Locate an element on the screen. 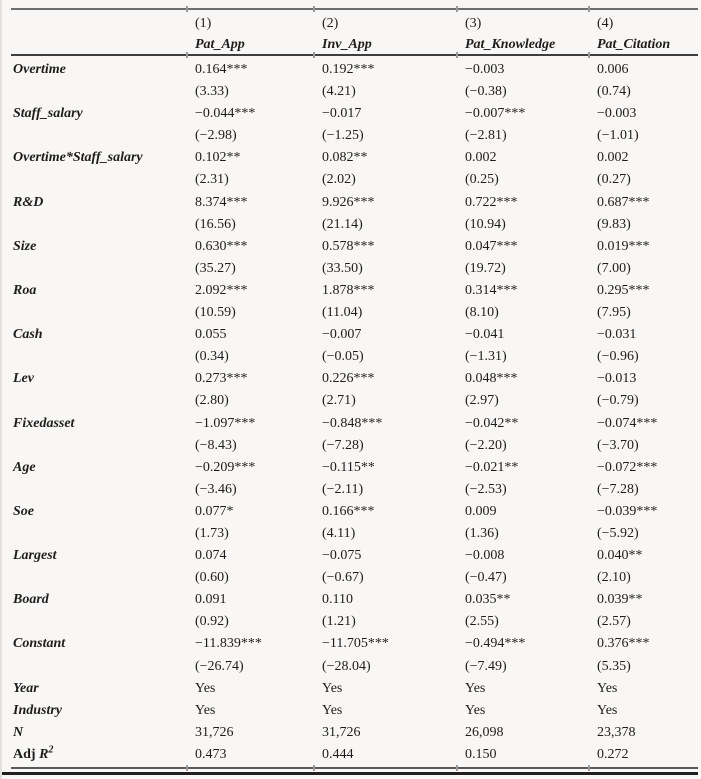  coefficient-row: Roa 2.092*** 1.878*** 0.314*** 0.295*** is located at coordinates (357, 291).